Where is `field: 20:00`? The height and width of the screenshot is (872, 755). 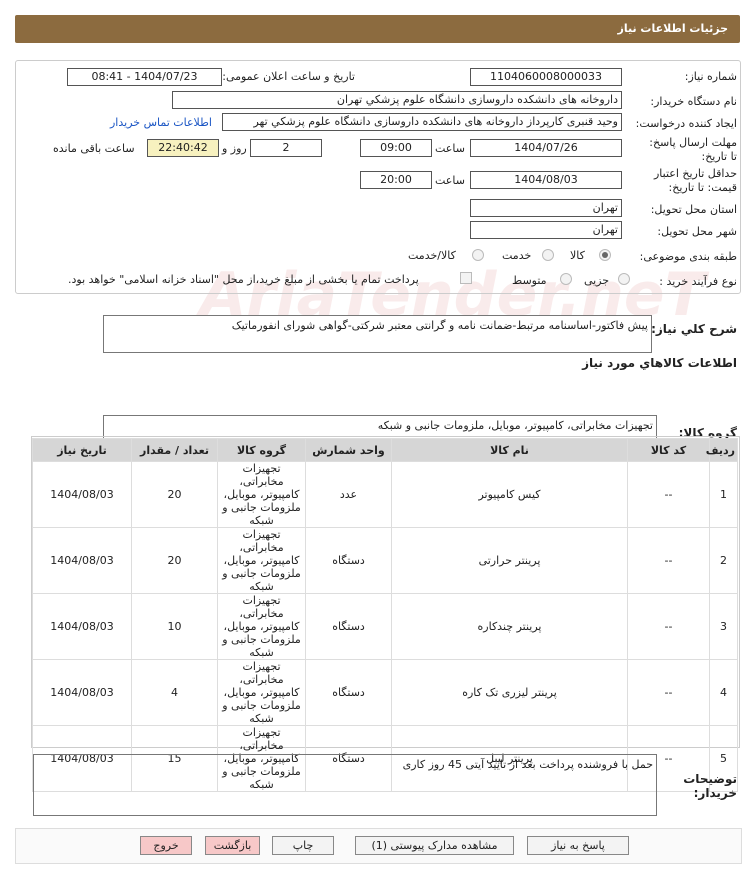
field: 20:00 is located at coordinates (396, 180).